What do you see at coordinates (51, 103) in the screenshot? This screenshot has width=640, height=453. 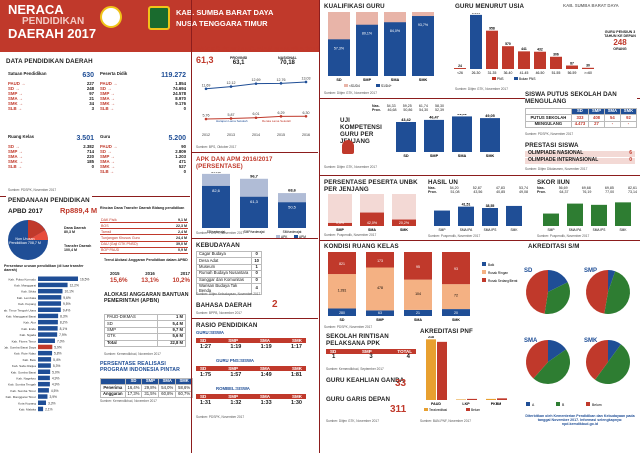 I see `stat-row: SMK → 34` at bounding box center [51, 103].